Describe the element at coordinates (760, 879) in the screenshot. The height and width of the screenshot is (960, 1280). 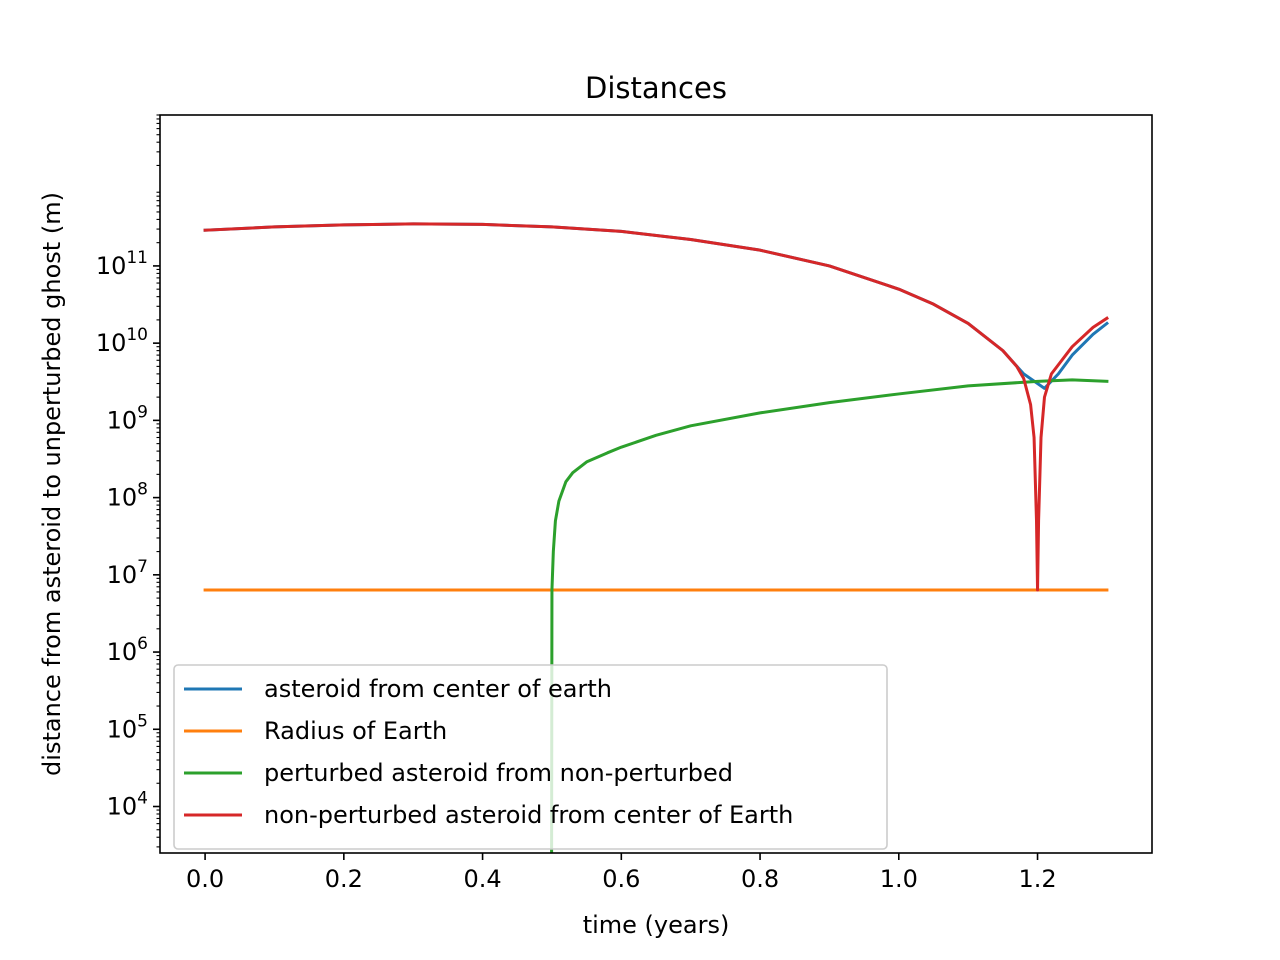
I see `x-tick-label: 0.8` at that location.